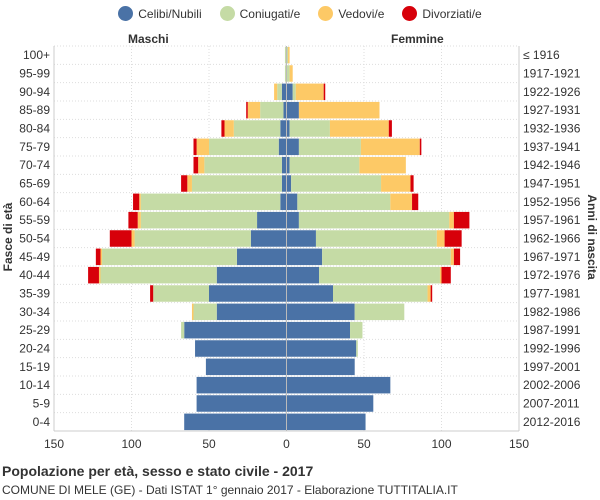 This screenshot has height=500, width=600. Describe the element at coordinates (34, 385) in the screenshot. I see `age-group-label: 10-14` at that location.